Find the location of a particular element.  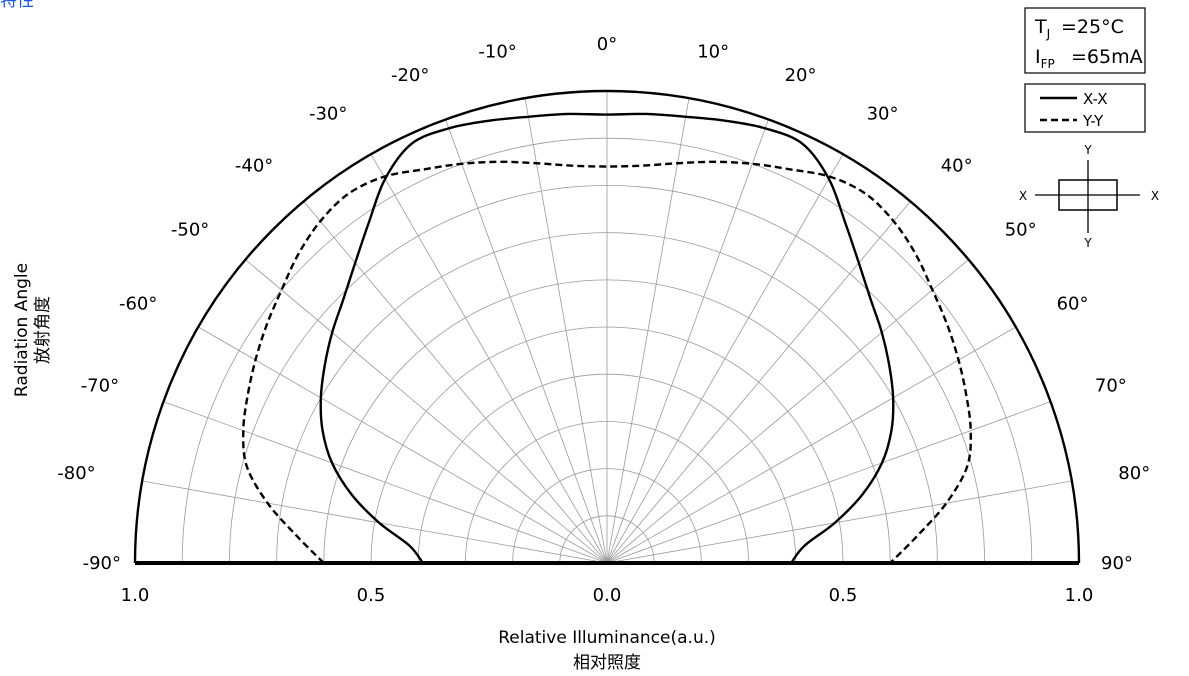

radius-tick-label: 0.0 is located at coordinates (607, 595).